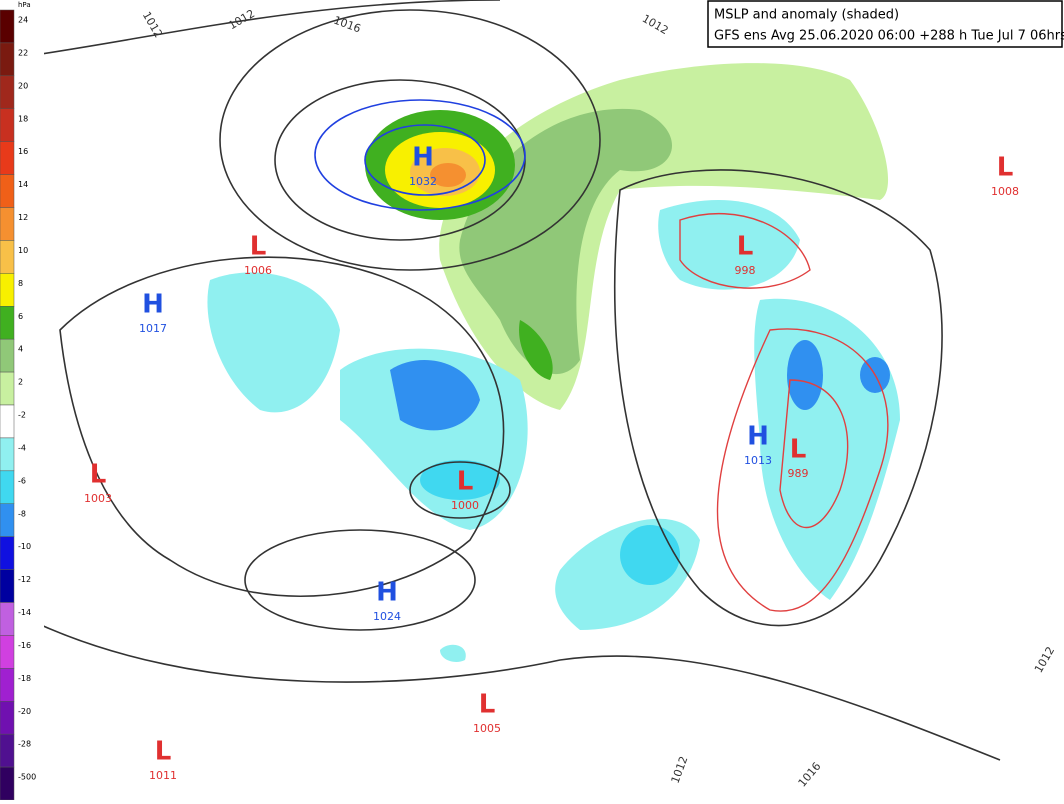 The height and width of the screenshot is (804, 1064). I want to click on title: MSLP and anomaly (shaded), so click(806, 15).